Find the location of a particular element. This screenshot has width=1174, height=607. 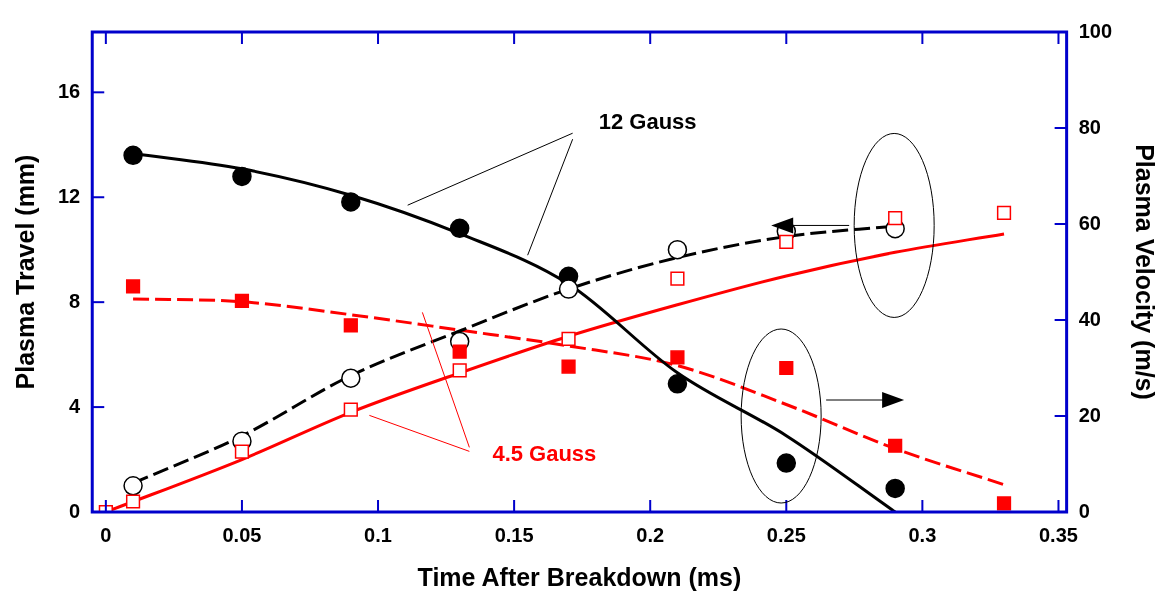

annotation: 12 Gauss is located at coordinates (647, 122).